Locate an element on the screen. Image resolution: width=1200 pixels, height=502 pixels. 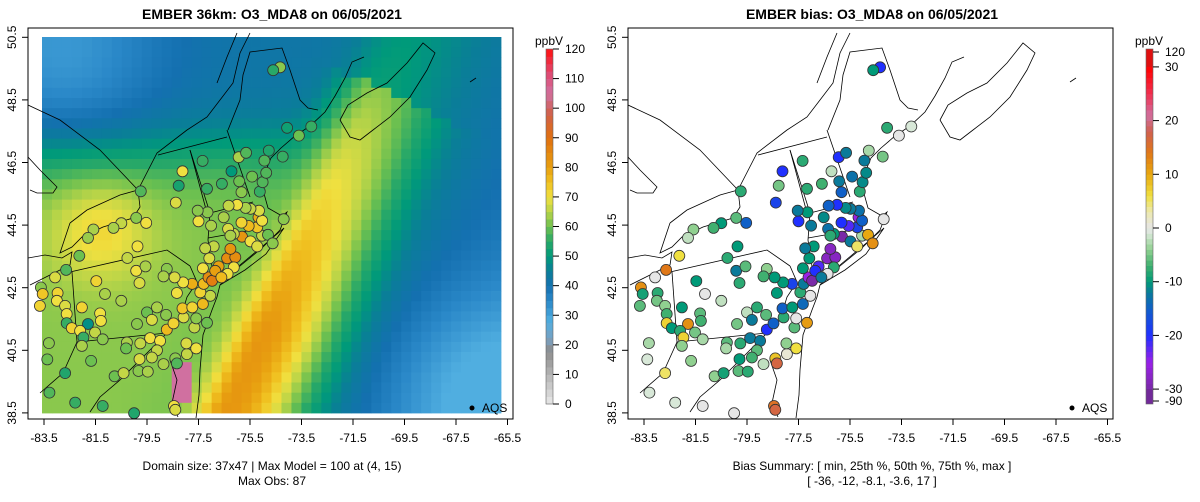
x-tick-label: -81.5 is located at coordinates (696, 438).